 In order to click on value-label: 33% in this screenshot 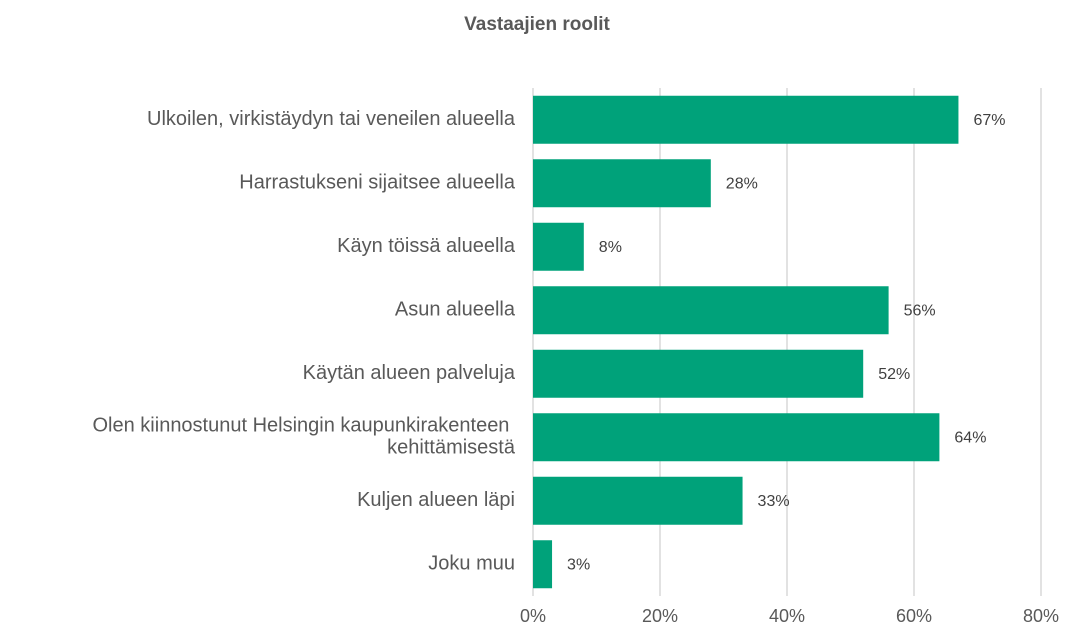, I will do `click(774, 501)`.